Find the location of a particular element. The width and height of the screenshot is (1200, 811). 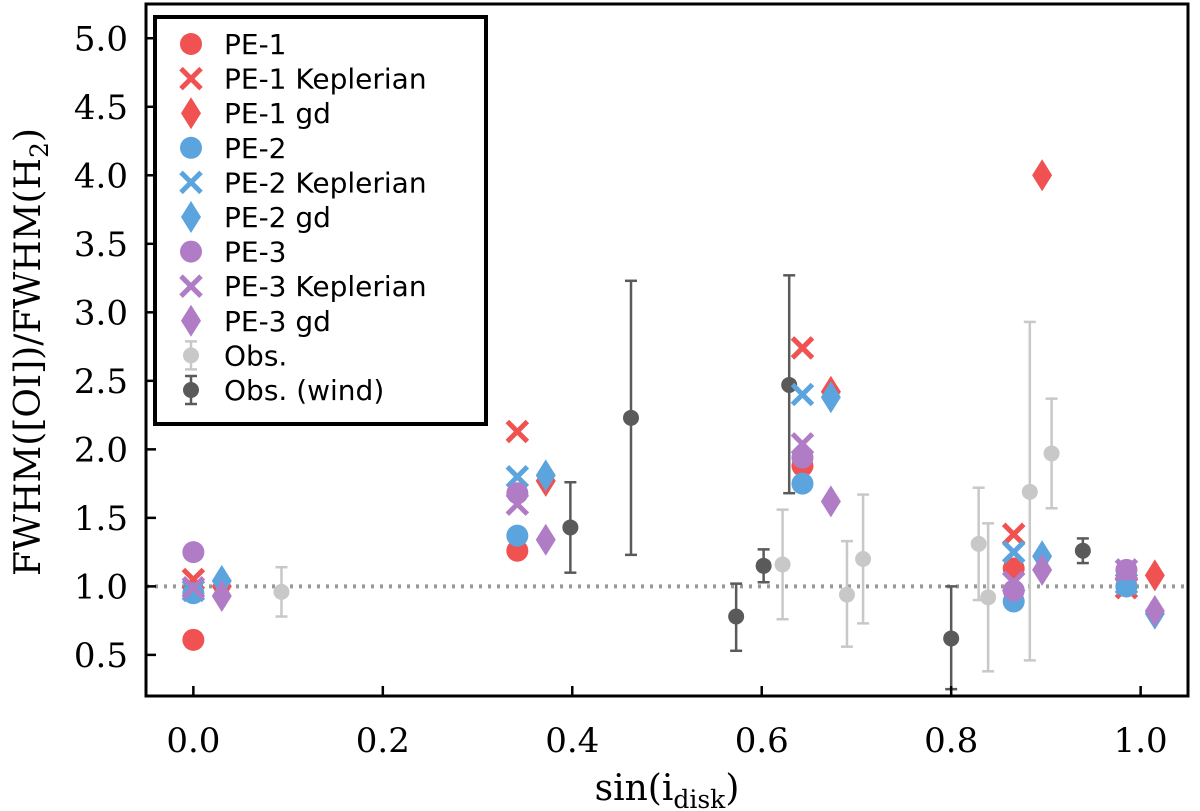

legend-item-pe-2-keplerian: PE-2 Keplerian is located at coordinates (303, 182).